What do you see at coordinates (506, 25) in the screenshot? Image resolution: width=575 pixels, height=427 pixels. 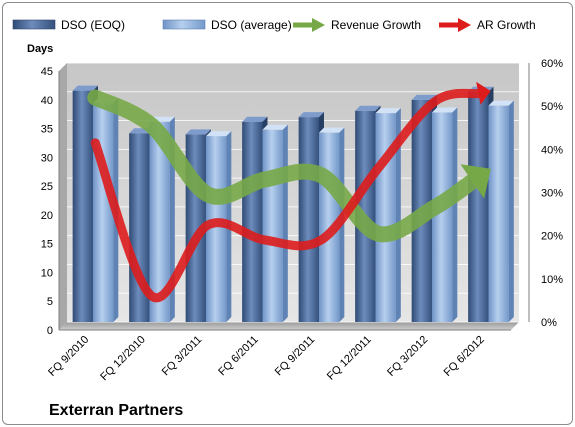 I see `legend-label-ar-growth: AR Growth` at bounding box center [506, 25].